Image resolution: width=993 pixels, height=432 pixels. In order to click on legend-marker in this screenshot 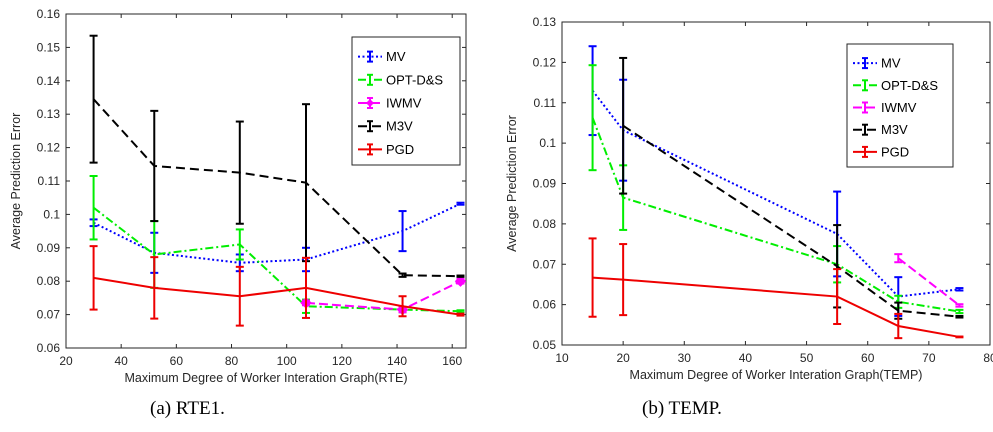, I will do `click(370, 103)`.